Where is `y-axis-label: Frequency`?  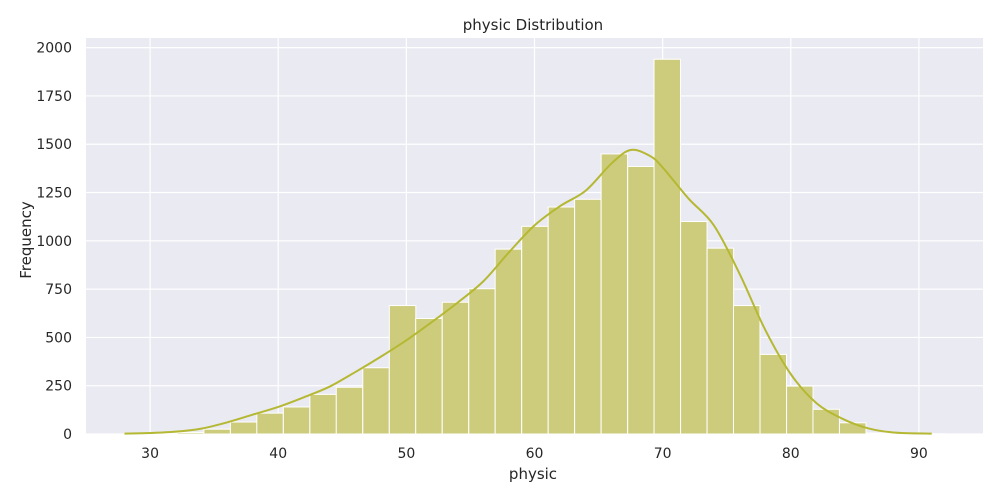
y-axis-label: Frequency is located at coordinates (26, 240).